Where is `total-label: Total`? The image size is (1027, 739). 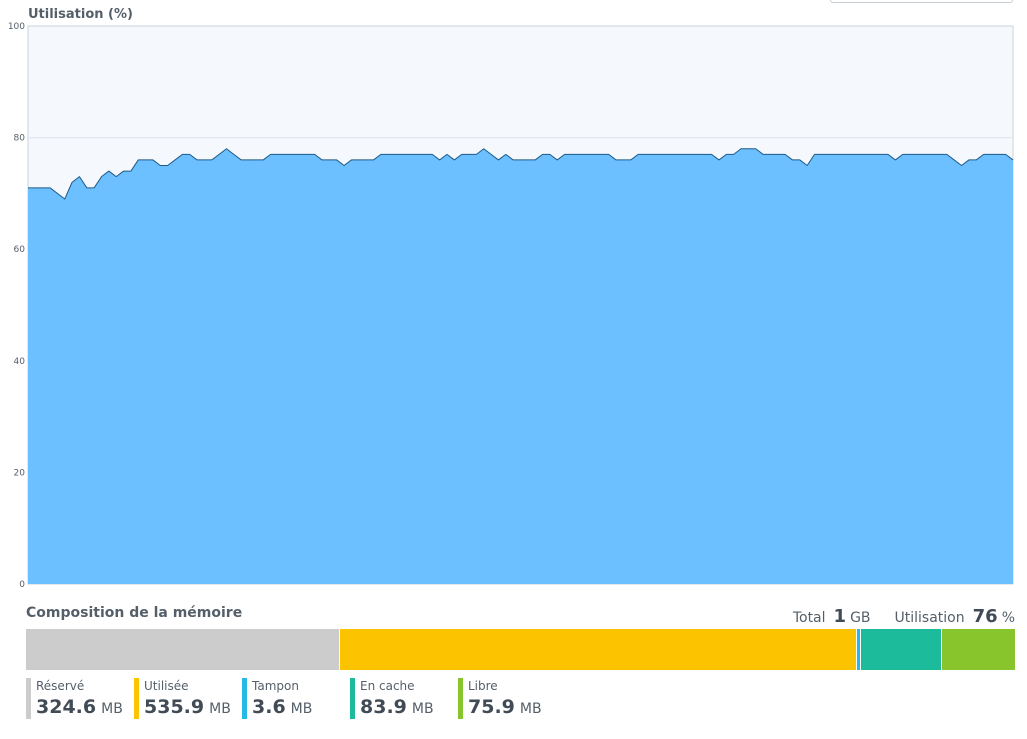
total-label: Total is located at coordinates (809, 618).